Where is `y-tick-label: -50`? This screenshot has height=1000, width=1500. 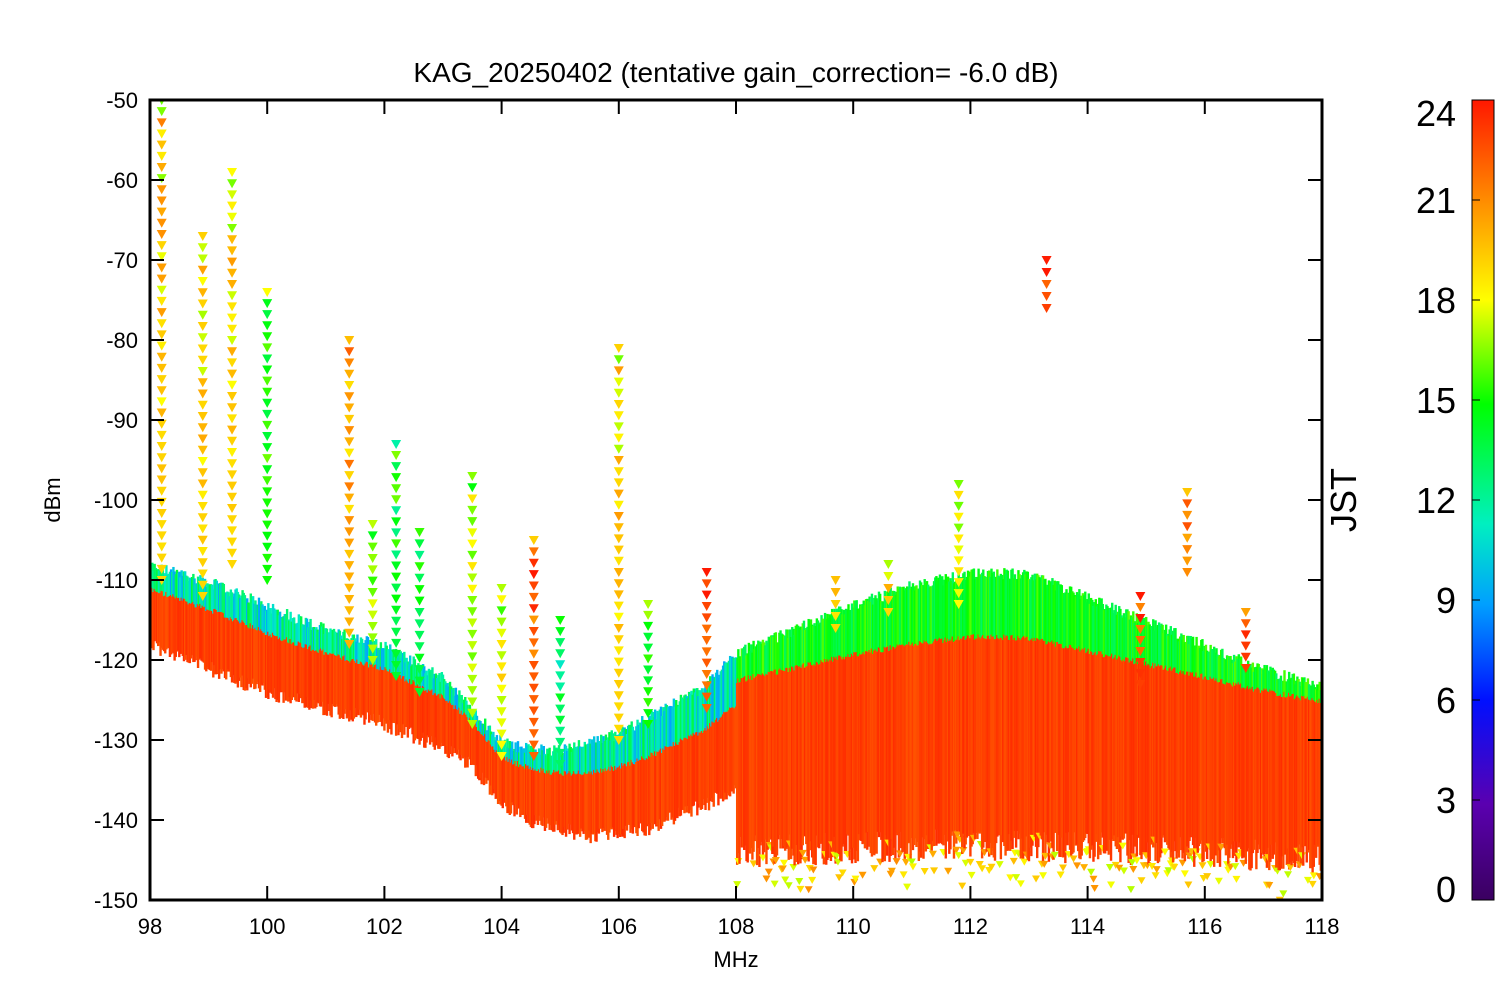 y-tick-label: -50 is located at coordinates (122, 100).